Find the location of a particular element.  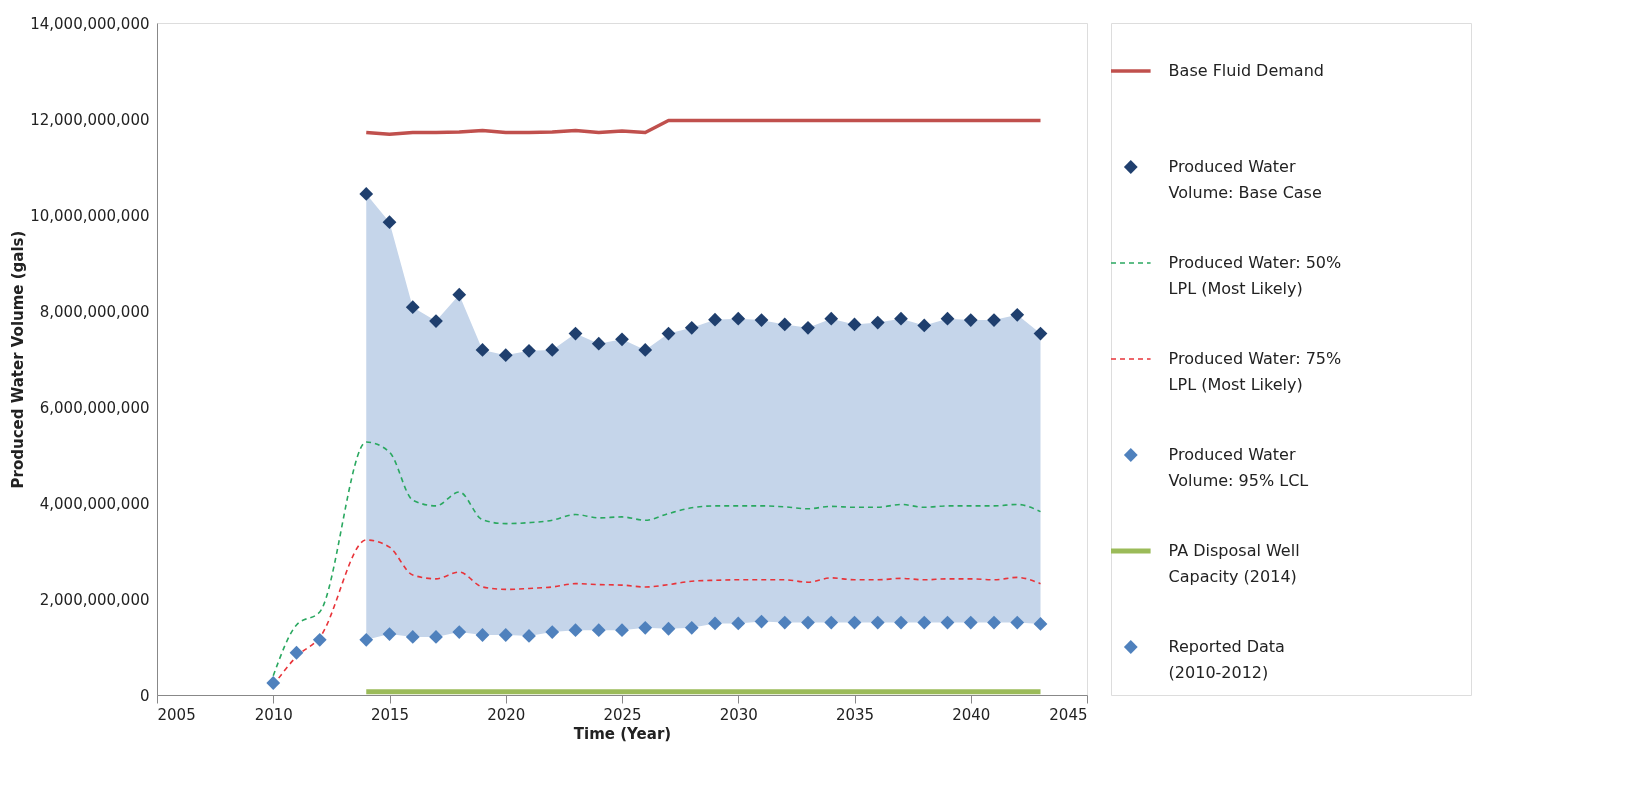

legend-label: Produced Water: 50% LPL (Most Likely) is located at coordinates (1255, 275).